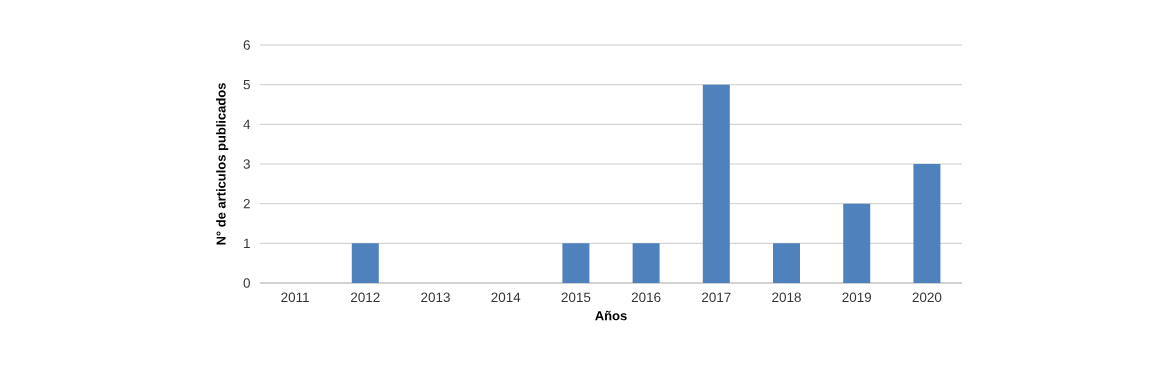 The width and height of the screenshot is (1150, 378). What do you see at coordinates (435, 297) in the screenshot?
I see `x-tick-label: 2013` at bounding box center [435, 297].